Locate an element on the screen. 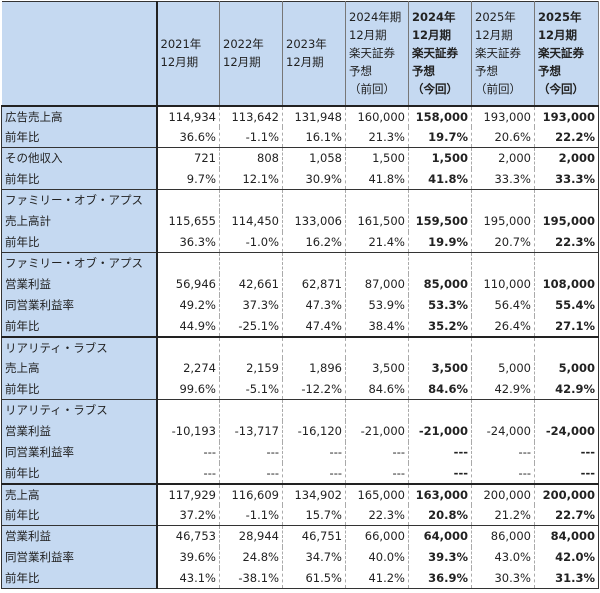  table-row: 同営業利益率 --- --- --- --- --- --- --- is located at coordinates (300, 452).